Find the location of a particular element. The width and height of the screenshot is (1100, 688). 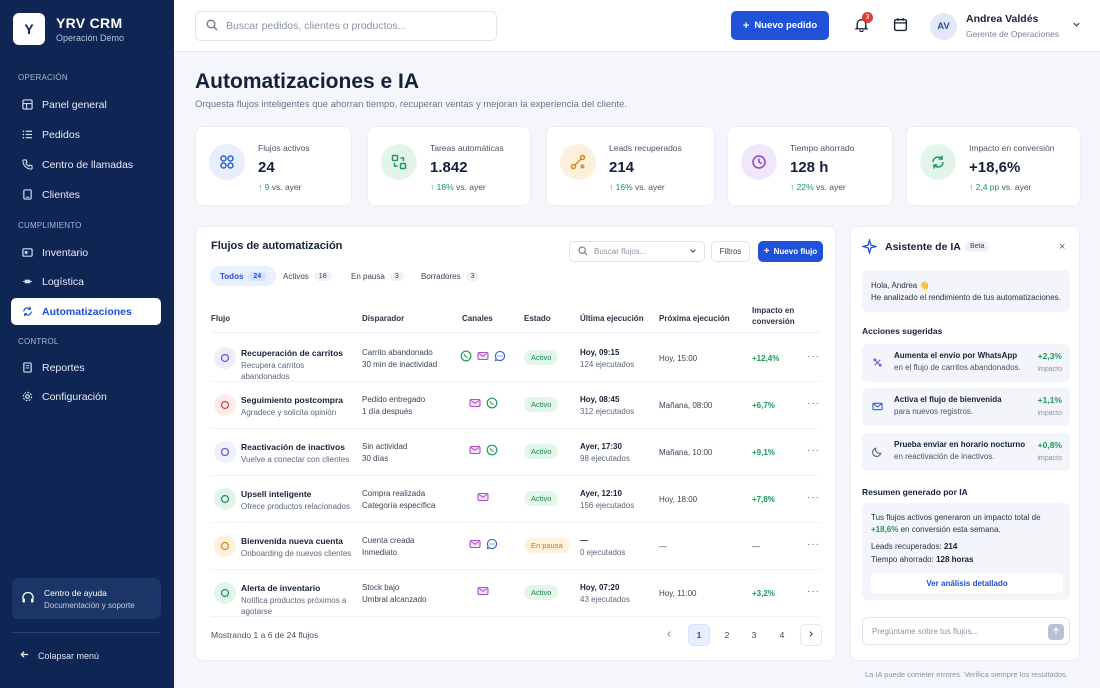

mail-icon is located at coordinates (877, 406).